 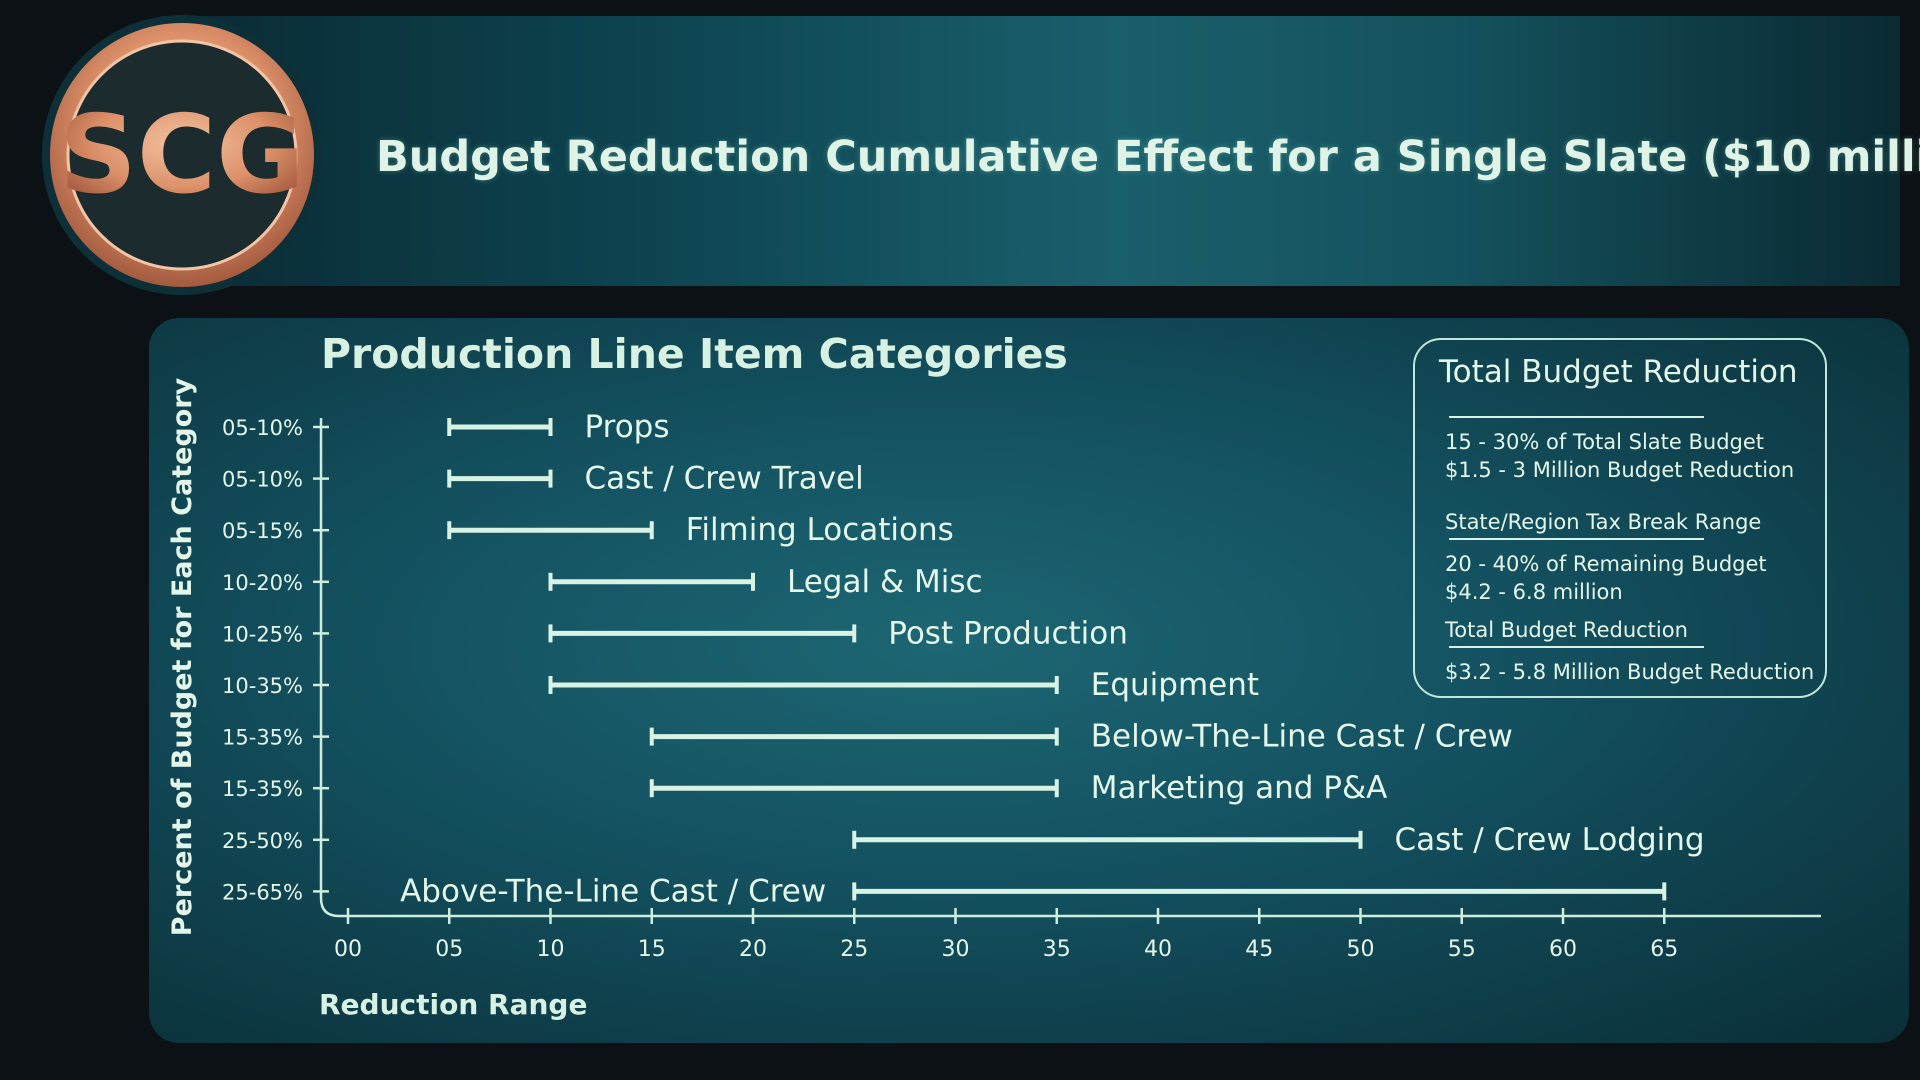 What do you see at coordinates (613, 891) in the screenshot?
I see `bar-label: Above-The-Line Cast / Crew` at bounding box center [613, 891].